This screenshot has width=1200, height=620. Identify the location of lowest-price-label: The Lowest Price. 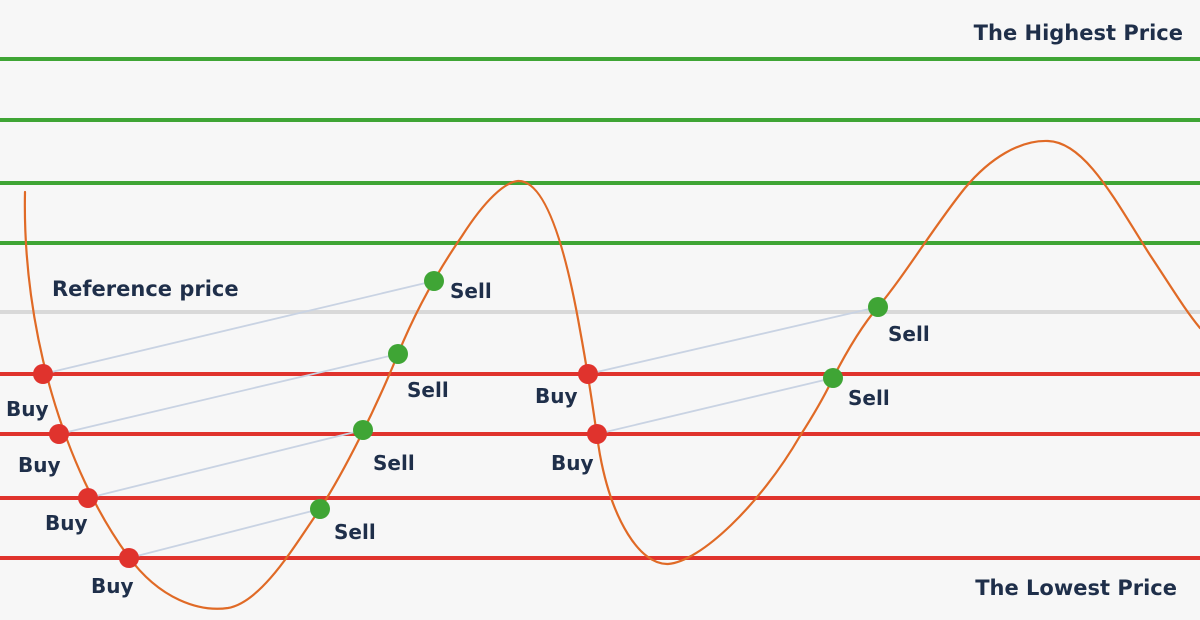
(1076, 588).